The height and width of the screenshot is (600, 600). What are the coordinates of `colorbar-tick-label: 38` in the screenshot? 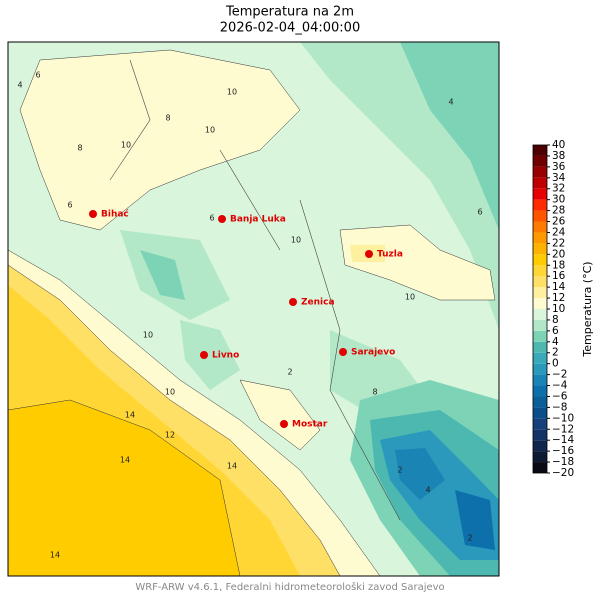 It's located at (558, 156).